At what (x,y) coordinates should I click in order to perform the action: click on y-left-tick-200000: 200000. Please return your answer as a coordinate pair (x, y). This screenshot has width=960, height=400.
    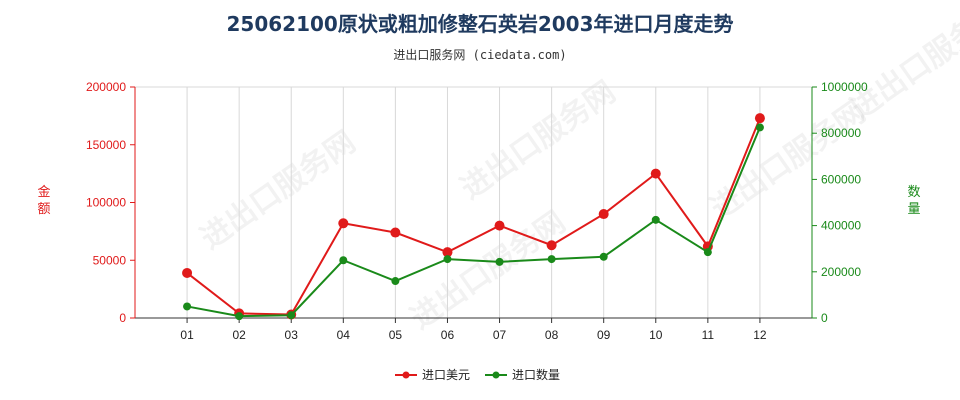
    Looking at the image, I should click on (106, 87).